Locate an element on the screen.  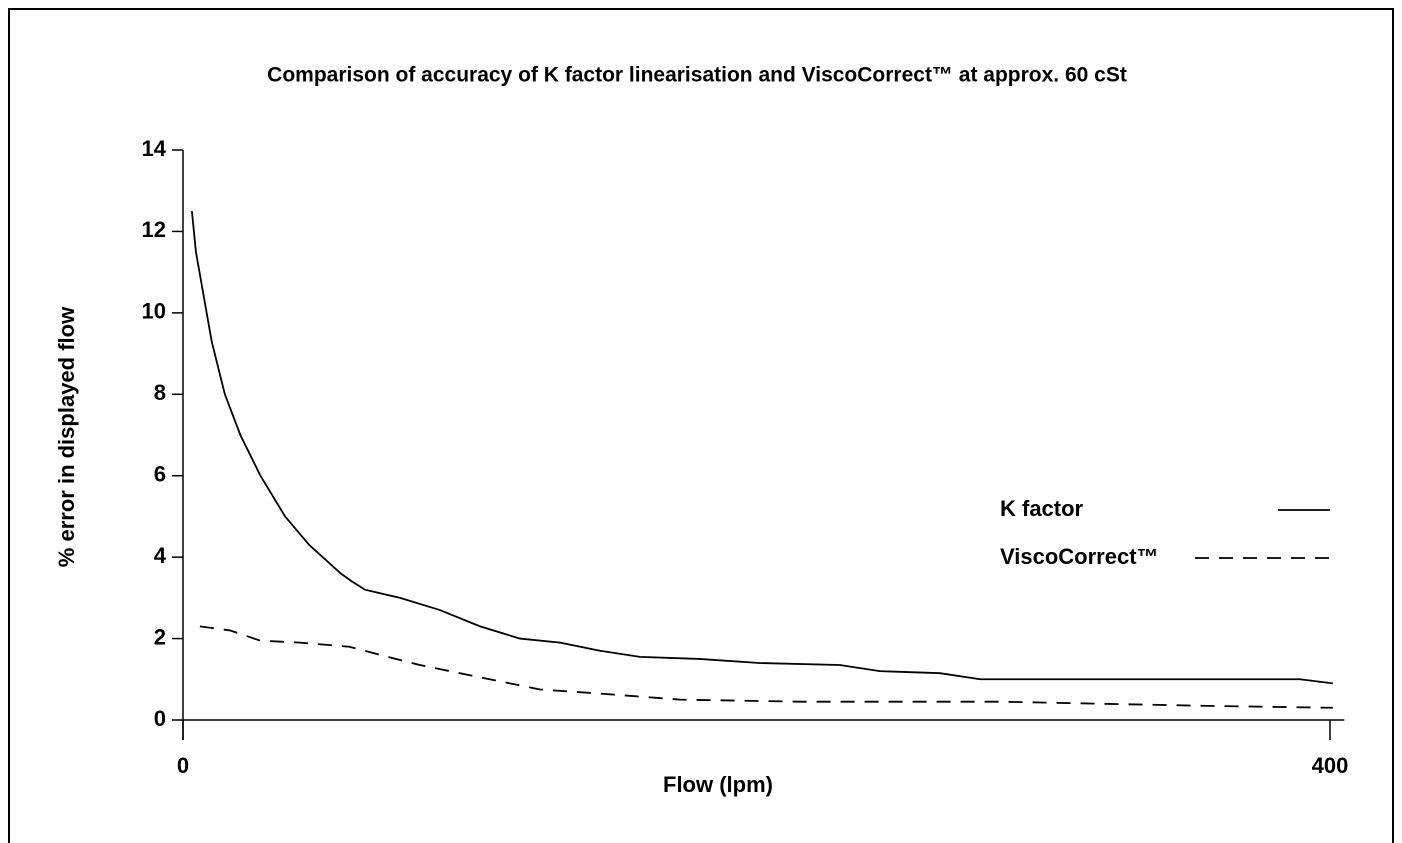
data-line is located at coordinates (766, 667).